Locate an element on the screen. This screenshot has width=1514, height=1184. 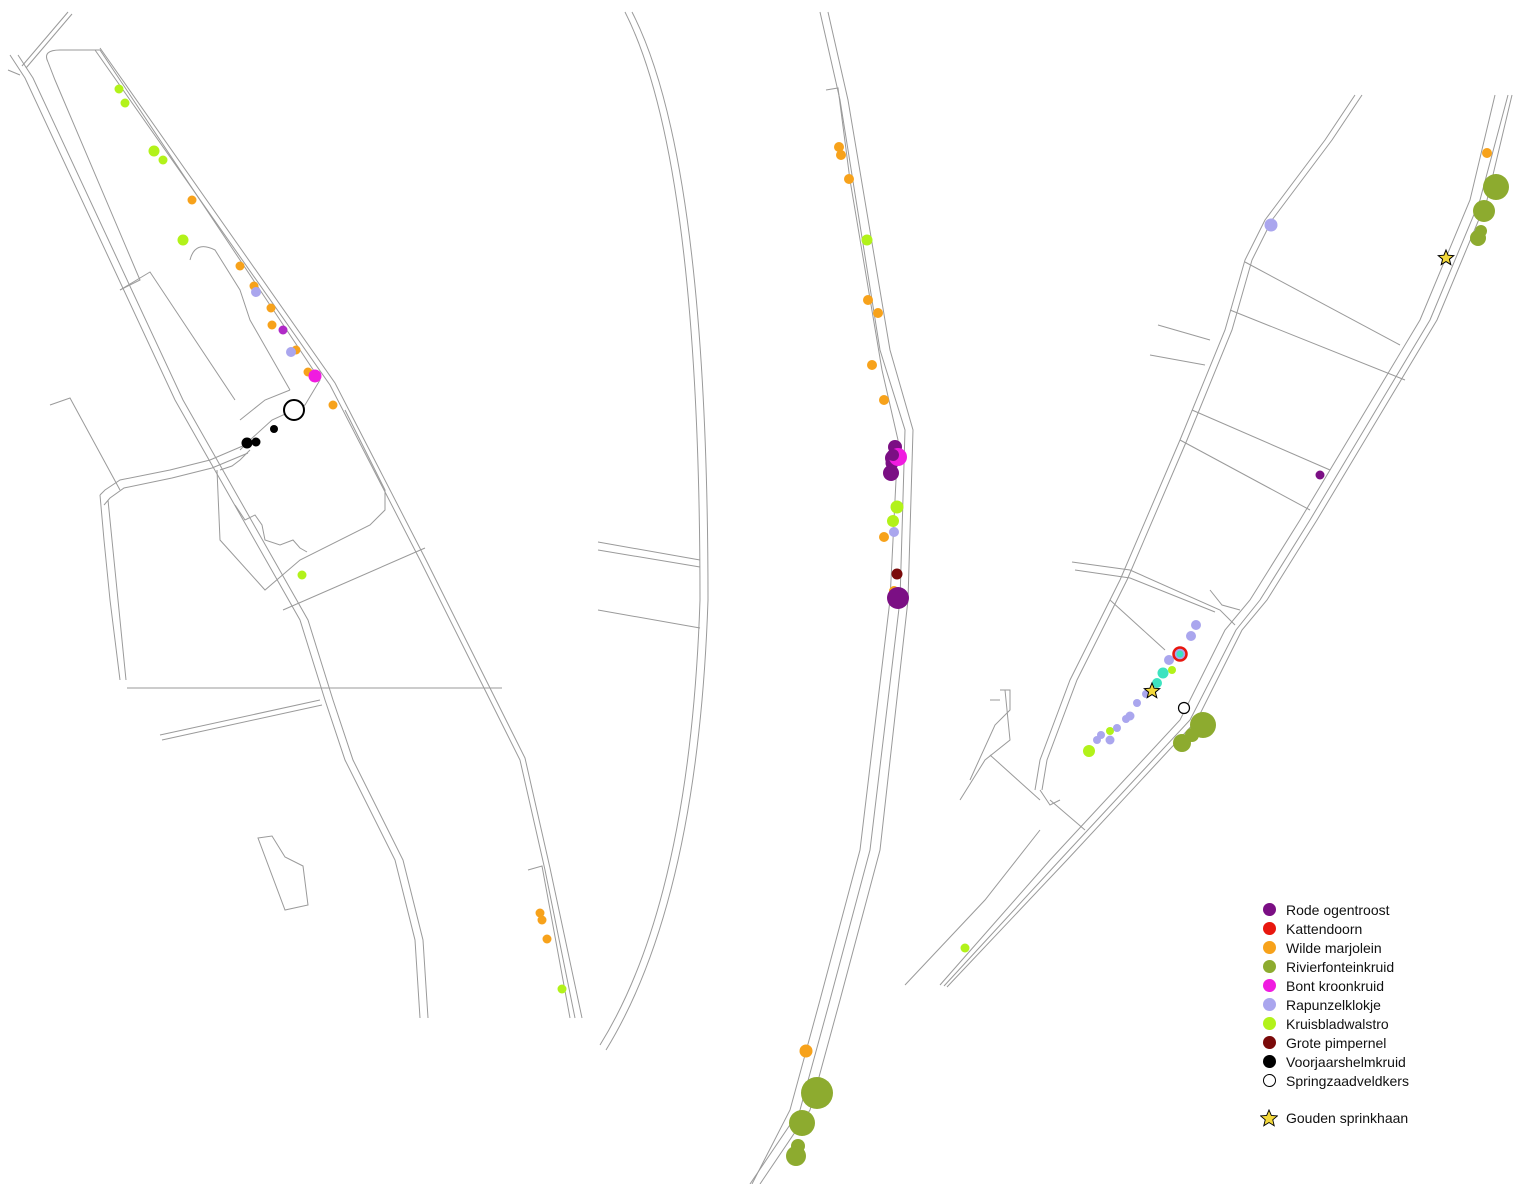
legend-label: Wilde marjolein is located at coordinates (1334, 947).